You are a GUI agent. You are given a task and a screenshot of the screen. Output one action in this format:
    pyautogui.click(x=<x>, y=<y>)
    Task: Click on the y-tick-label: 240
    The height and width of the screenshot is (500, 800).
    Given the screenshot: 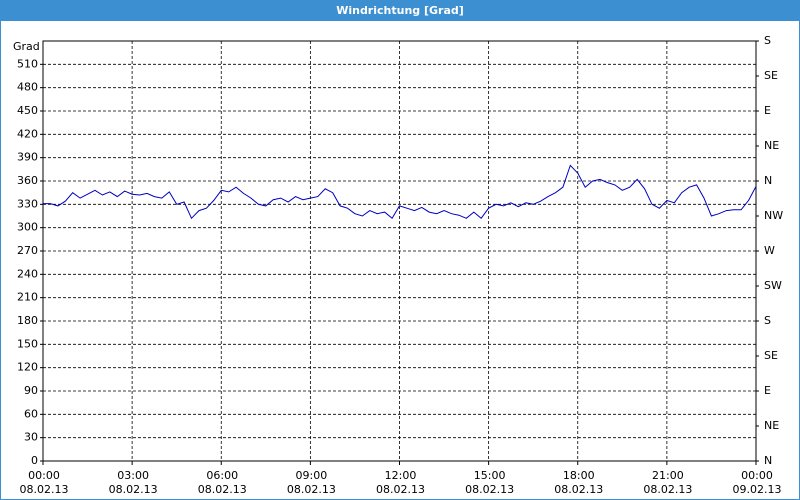 What is the action you would take?
    pyautogui.click(x=27, y=273)
    